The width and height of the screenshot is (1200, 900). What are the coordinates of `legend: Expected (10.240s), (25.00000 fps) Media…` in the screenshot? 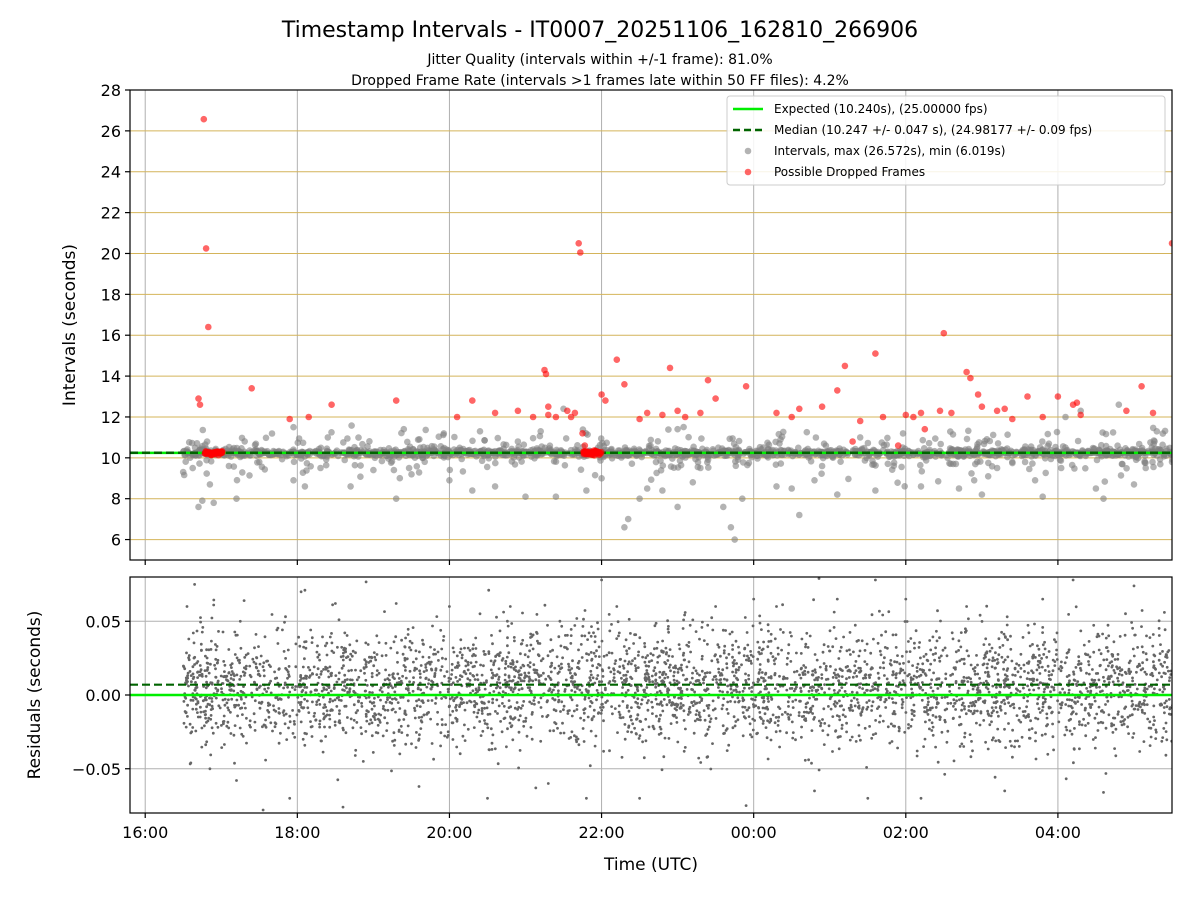 It's located at (946, 140).